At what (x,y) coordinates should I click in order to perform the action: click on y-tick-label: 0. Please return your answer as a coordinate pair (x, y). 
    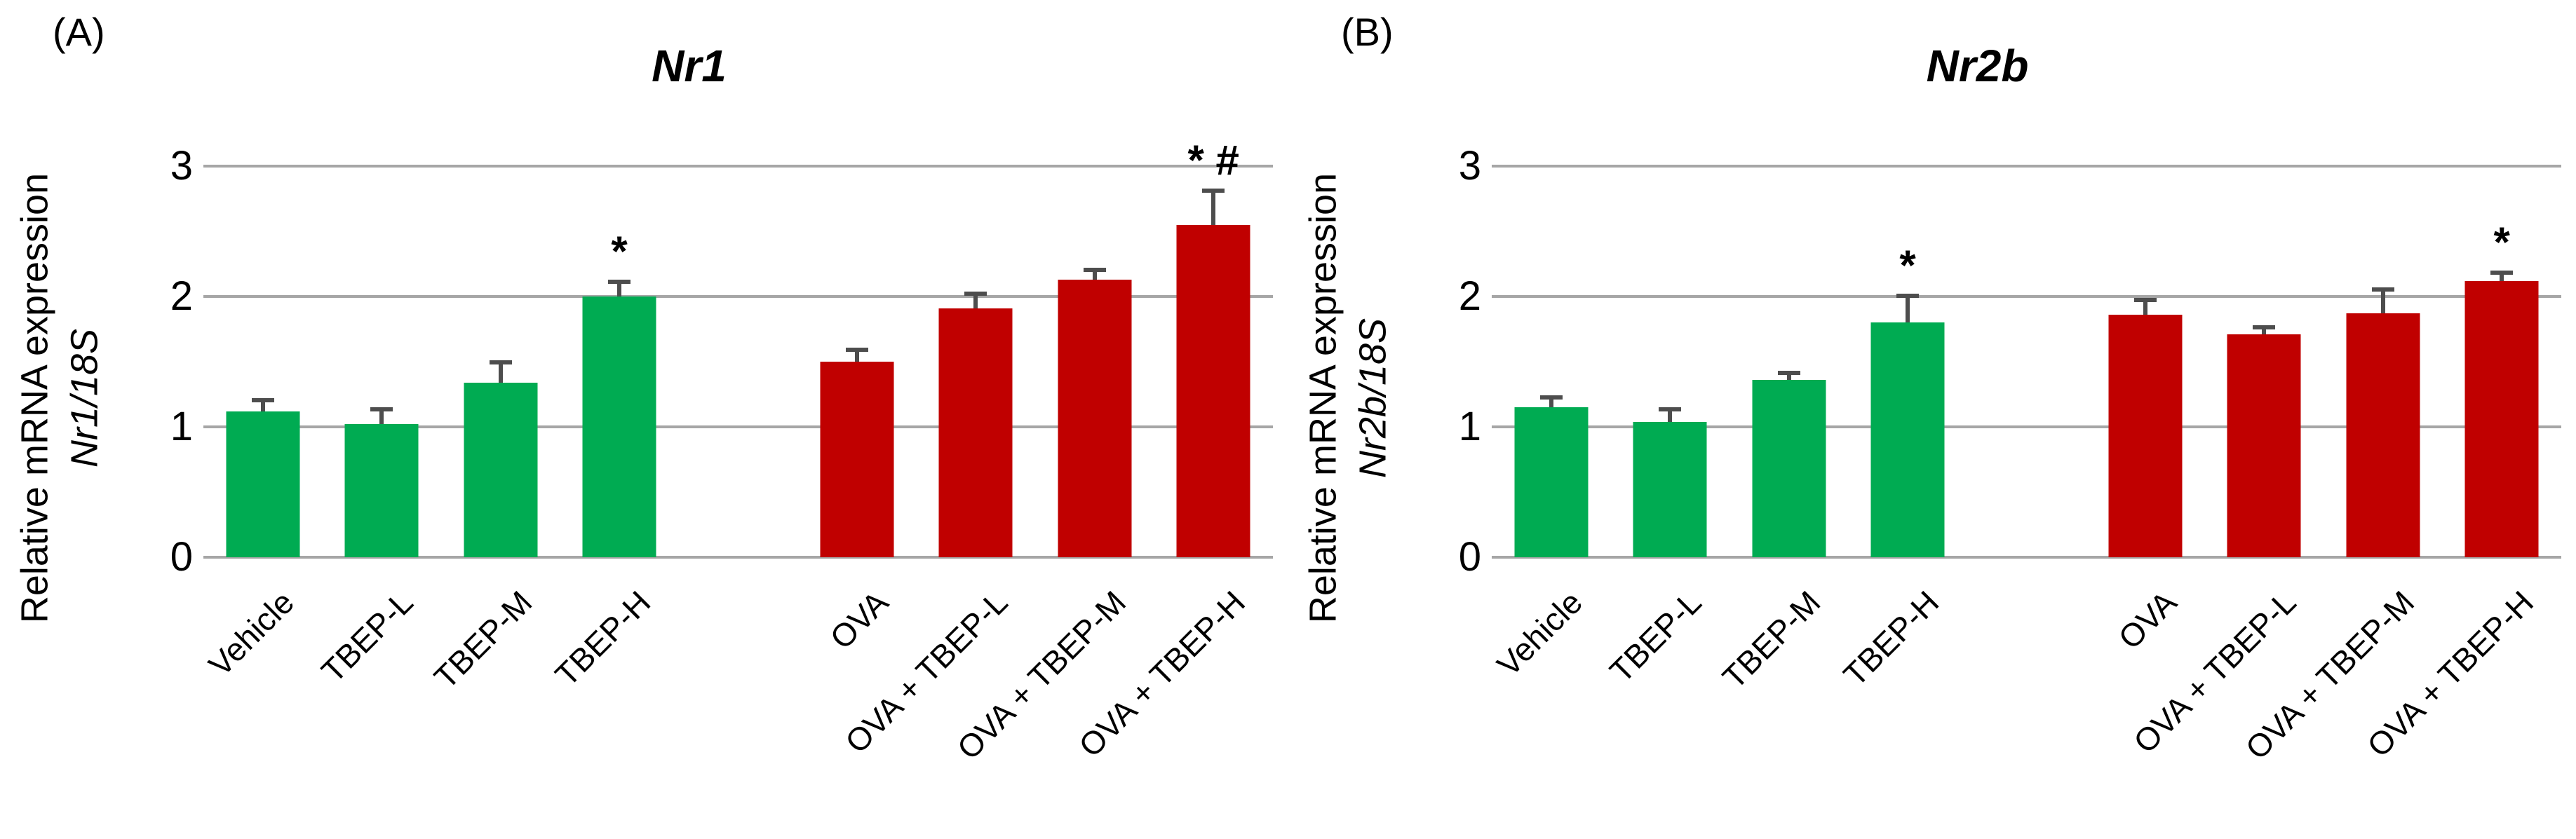
    Looking at the image, I should click on (1469, 557).